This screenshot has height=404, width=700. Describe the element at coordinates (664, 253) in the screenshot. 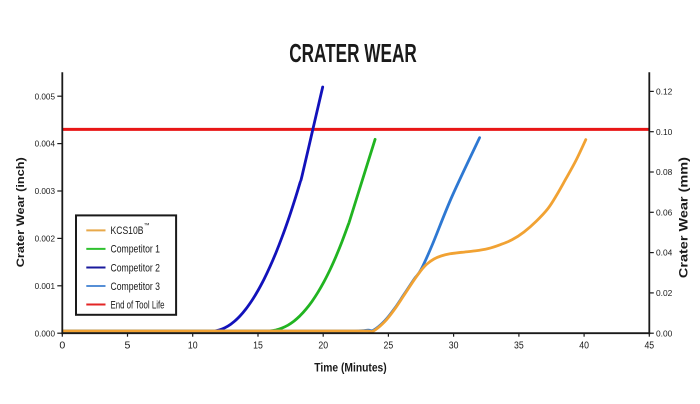

I see `svg-text: 0.04` at that location.